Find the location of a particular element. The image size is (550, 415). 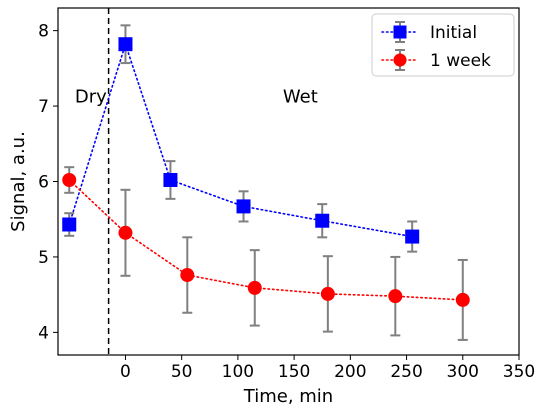

x-axis-label: Time, min is located at coordinates (288, 396).